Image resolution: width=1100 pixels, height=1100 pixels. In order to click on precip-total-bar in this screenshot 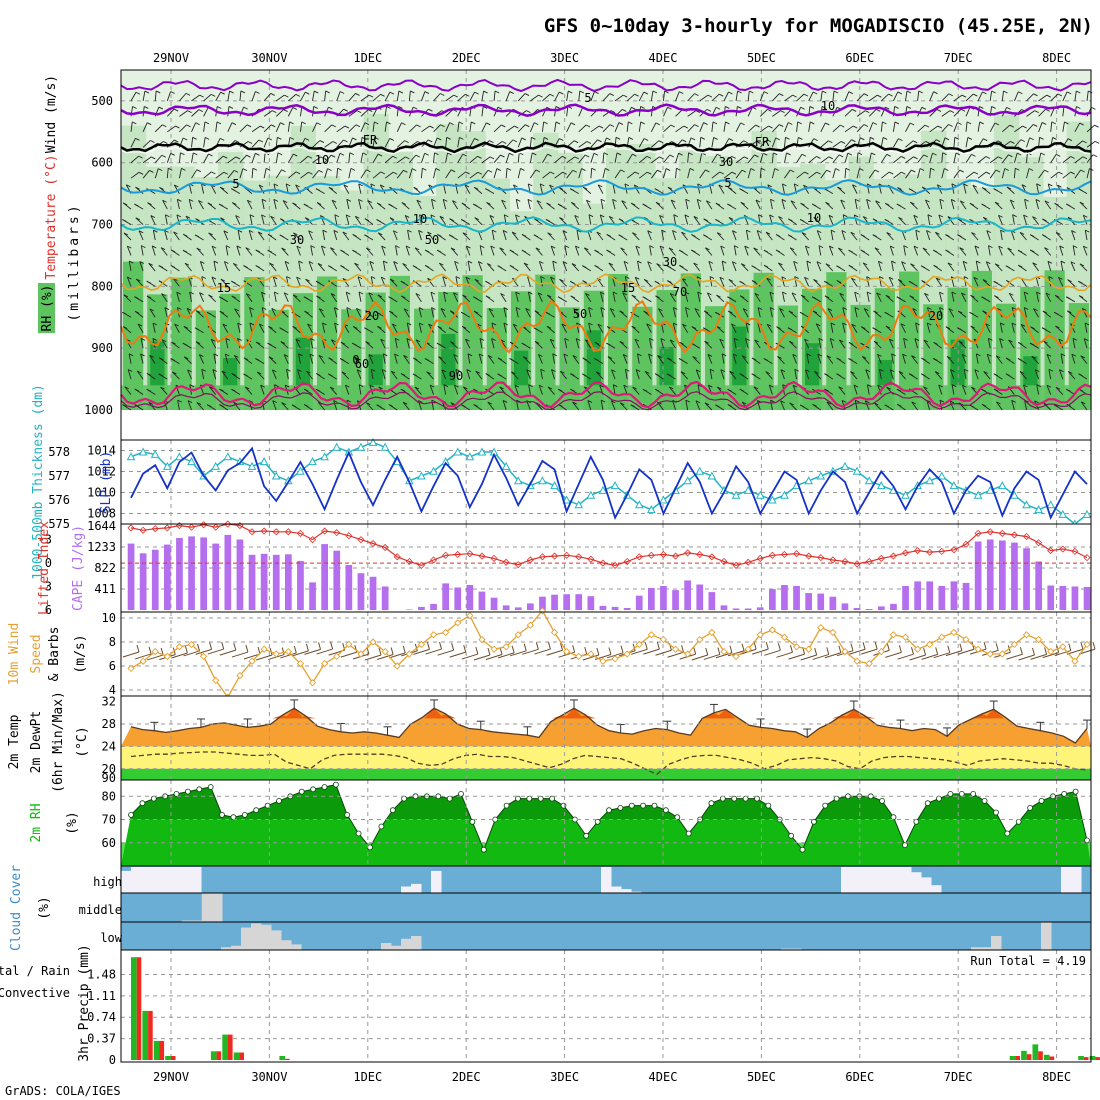, I will do `click(1012, 1058)`.